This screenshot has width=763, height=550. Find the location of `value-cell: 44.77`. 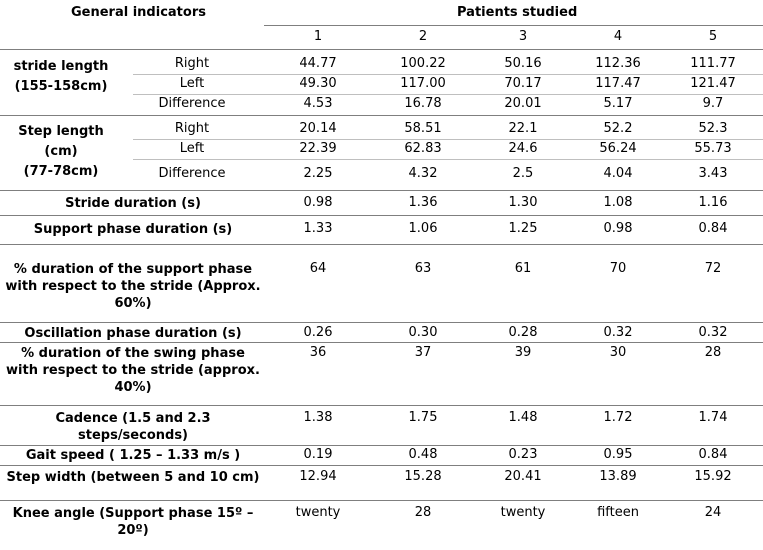

value-cell: 44.77 is located at coordinates (318, 63).